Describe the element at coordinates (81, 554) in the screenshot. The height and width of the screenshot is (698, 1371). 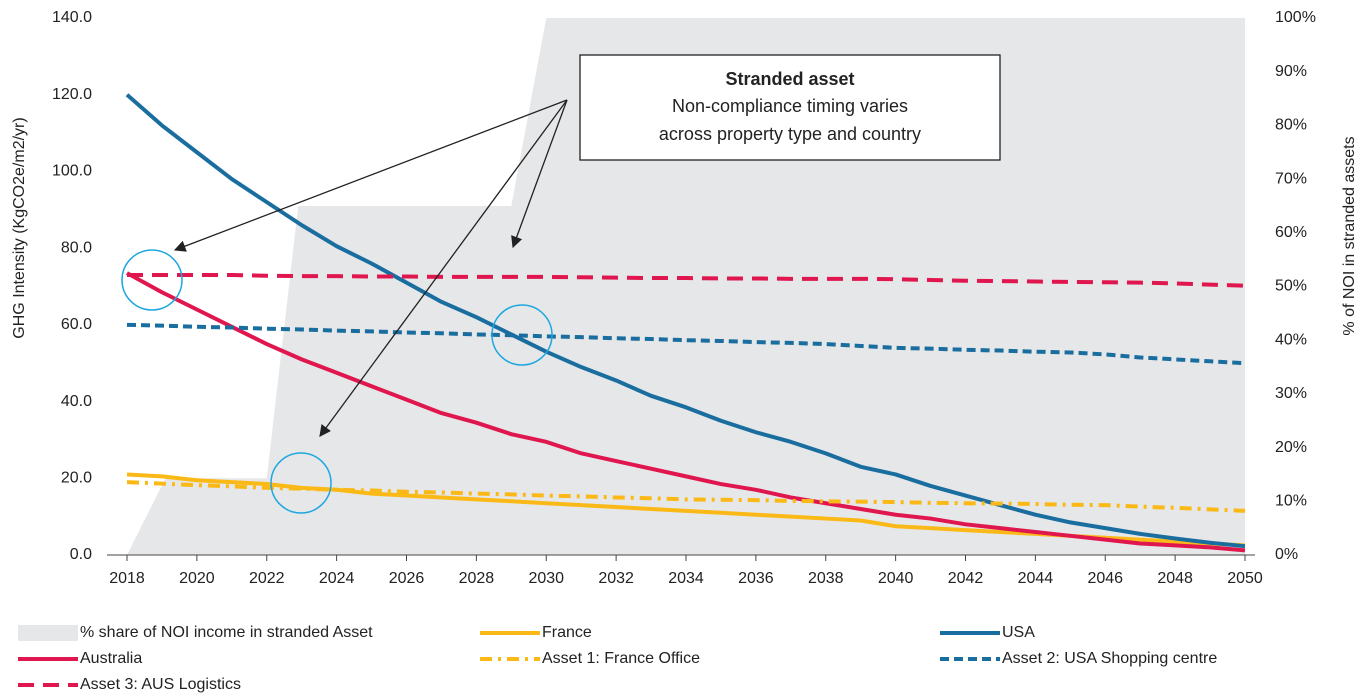
I see `y-tick-label: 0.0` at that location.